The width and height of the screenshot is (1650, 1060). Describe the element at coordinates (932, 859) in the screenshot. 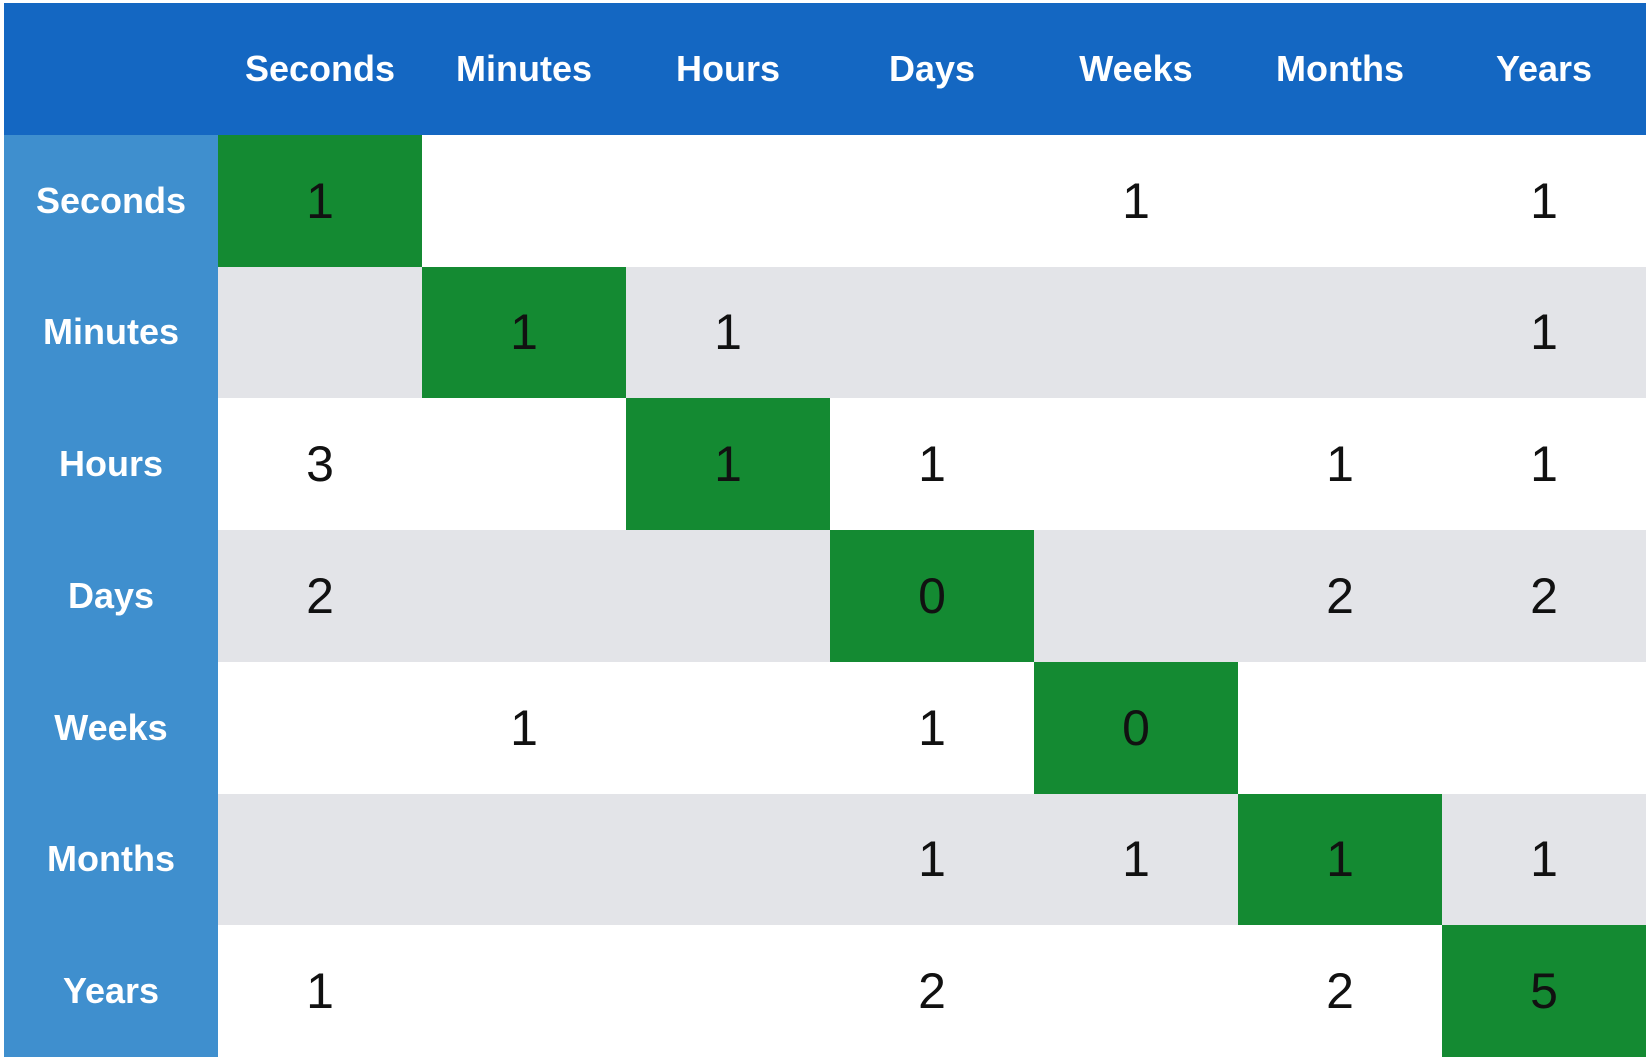

I see `matrix-cell-months-days: 1` at that location.